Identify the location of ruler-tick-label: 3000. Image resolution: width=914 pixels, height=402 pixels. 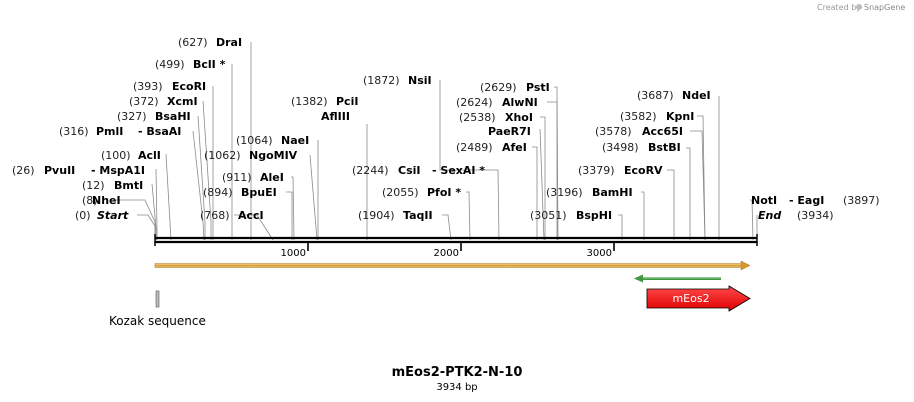
(599, 253).